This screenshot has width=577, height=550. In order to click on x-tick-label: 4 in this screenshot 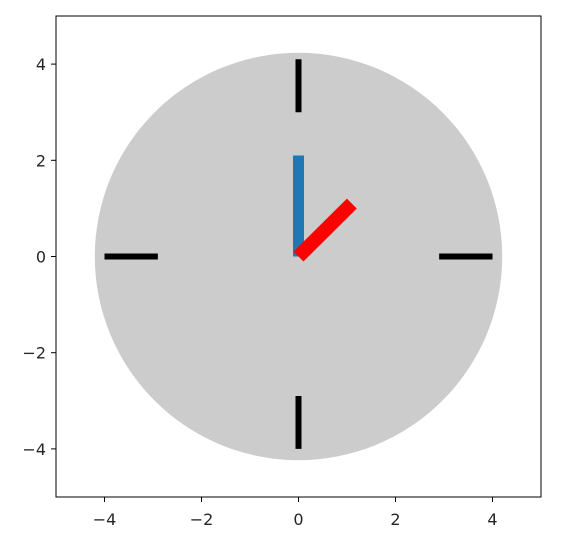, I will do `click(492, 519)`.